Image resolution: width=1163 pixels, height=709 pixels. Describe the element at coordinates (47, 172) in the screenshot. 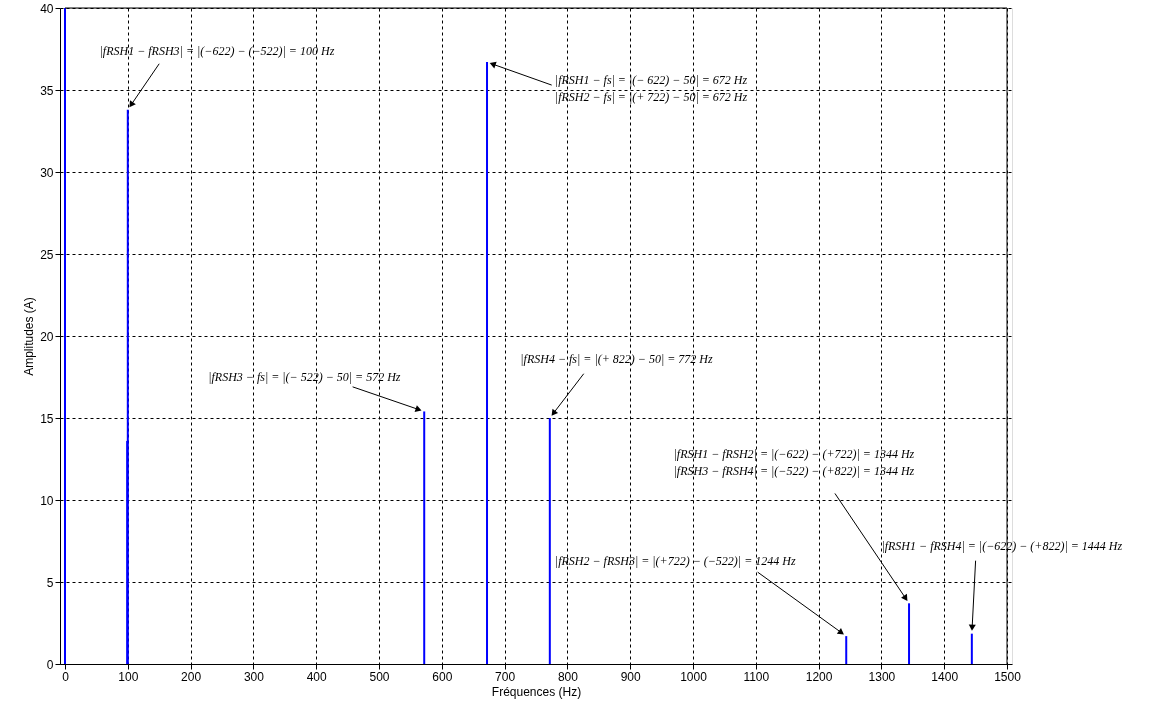

I see `y-tick-label: 30` at that location.